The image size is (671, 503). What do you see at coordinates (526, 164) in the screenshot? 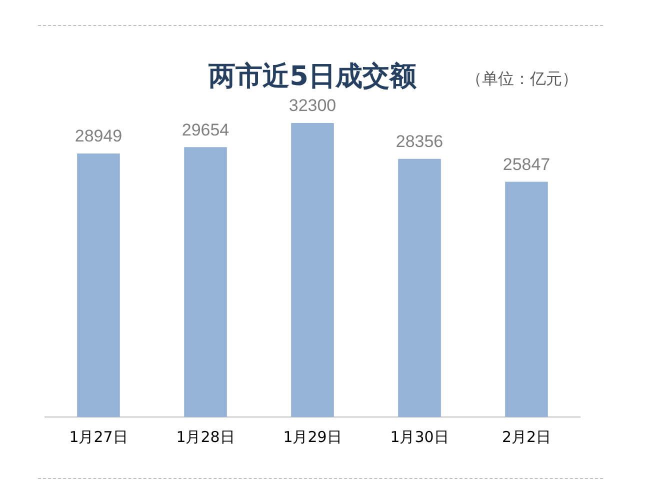
I see `data-label: 25847` at bounding box center [526, 164].